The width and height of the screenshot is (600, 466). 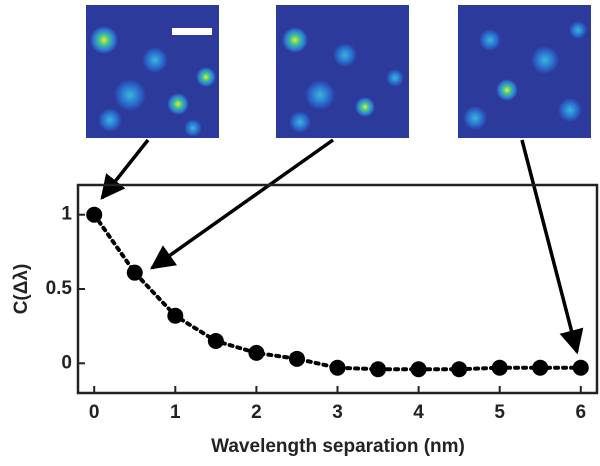 I want to click on y-axis-label: C(Δλ), so click(x=21, y=289).